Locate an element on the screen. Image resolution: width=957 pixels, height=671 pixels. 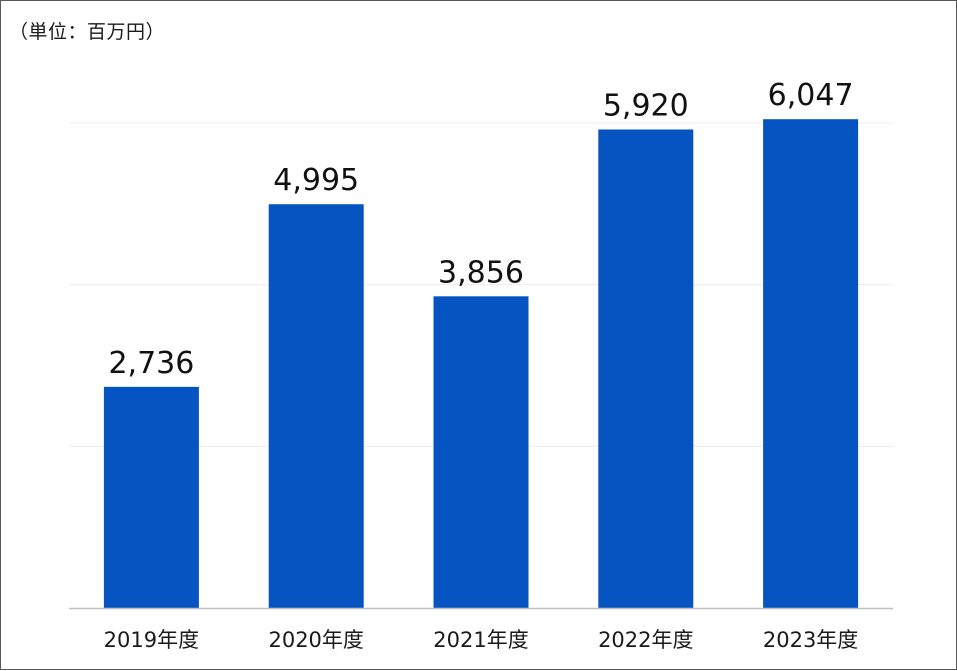
data-label: 4,995 is located at coordinates (316, 180).